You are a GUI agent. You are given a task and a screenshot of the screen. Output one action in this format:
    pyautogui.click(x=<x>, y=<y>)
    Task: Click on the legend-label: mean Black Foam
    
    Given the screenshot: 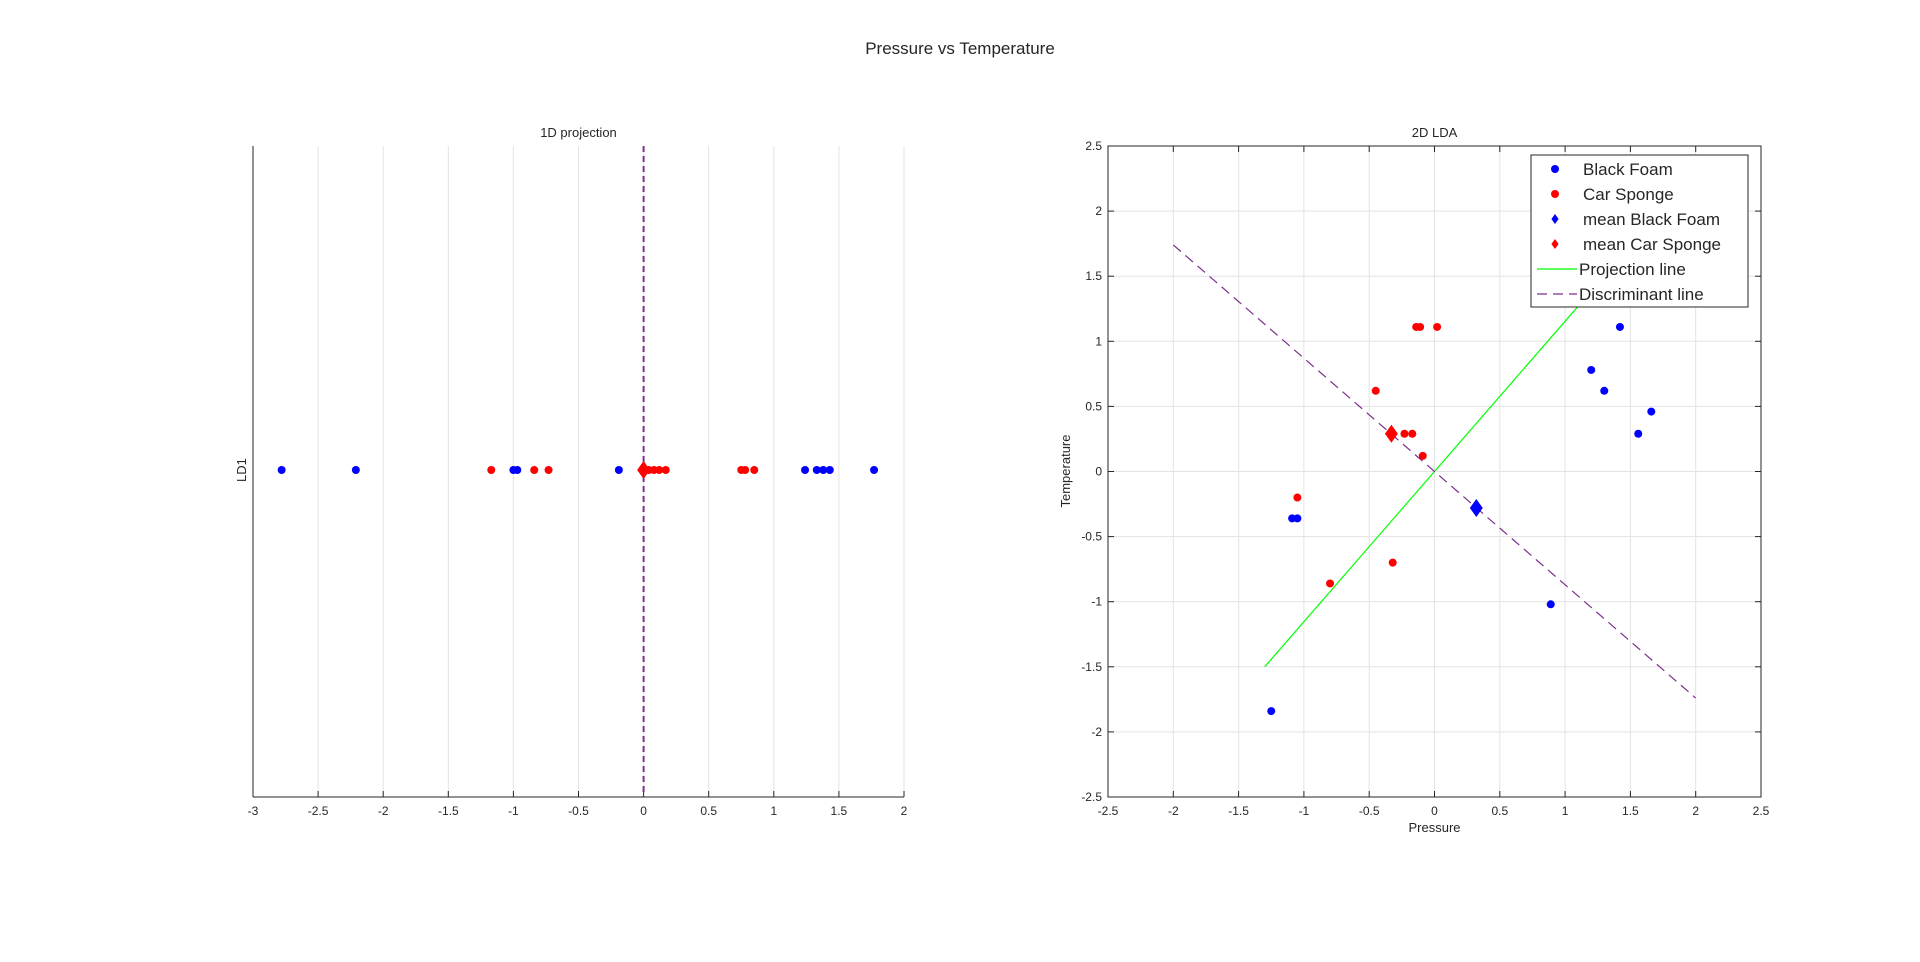 What is the action you would take?
    pyautogui.click(x=1651, y=219)
    